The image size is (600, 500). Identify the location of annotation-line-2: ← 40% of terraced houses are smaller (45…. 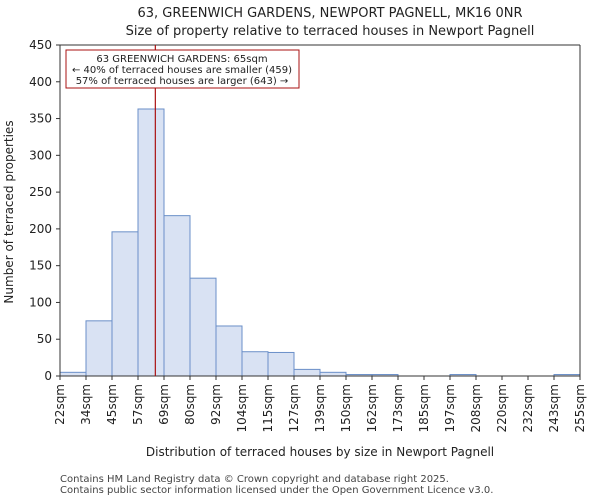
(182, 70).